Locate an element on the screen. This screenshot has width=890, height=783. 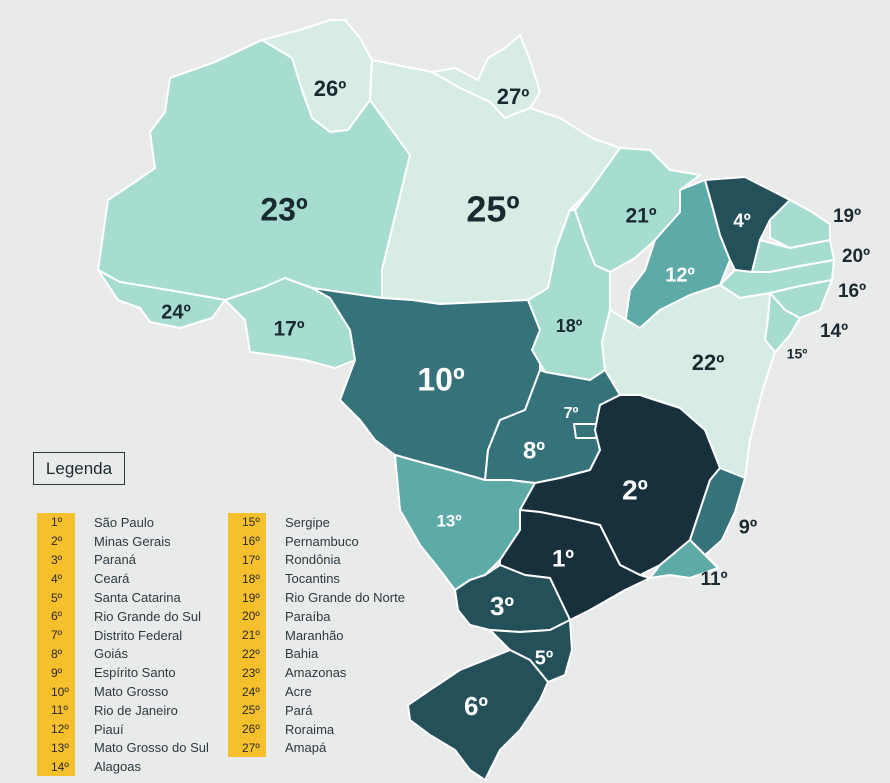
legend-row: 6º Rio Grande do Sul is located at coordinates (123, 616).